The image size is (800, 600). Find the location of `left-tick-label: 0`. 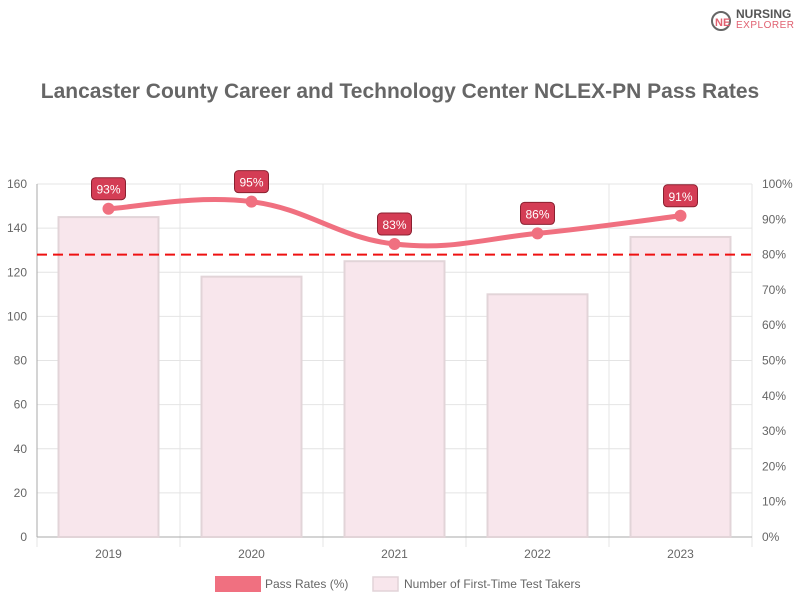

left-tick-label: 0 is located at coordinates (23, 537).